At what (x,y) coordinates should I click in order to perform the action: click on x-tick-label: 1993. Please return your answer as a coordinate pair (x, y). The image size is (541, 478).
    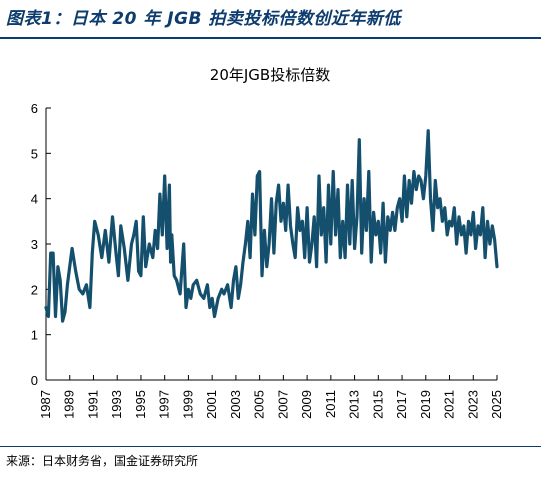
    Looking at the image, I should click on (116, 404).